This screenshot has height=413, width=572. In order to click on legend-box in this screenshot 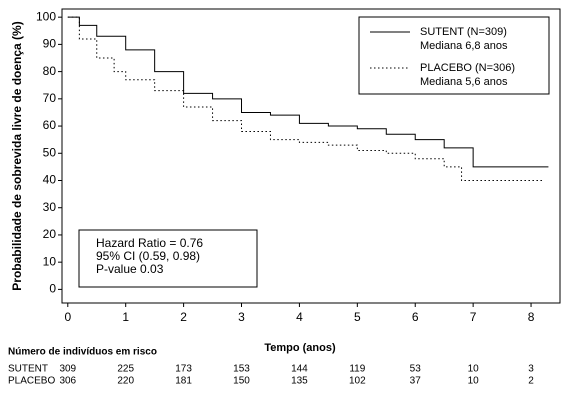, I will do `click(454, 55)`.